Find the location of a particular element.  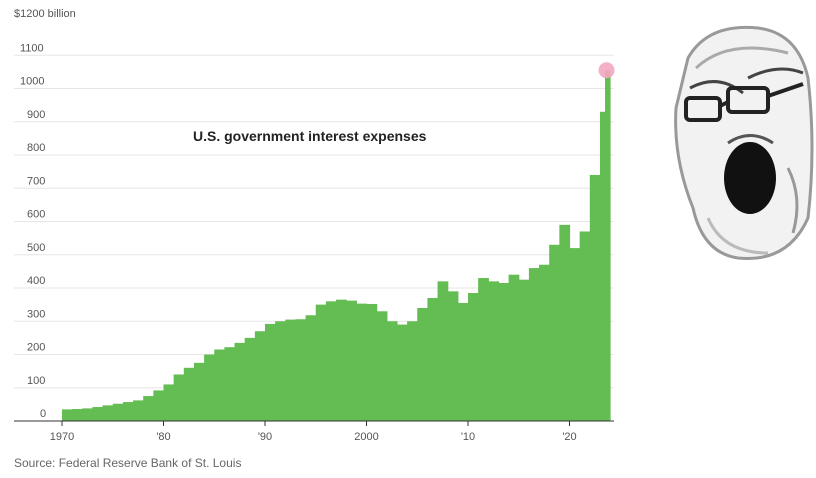

y-tick-label: 700 is located at coordinates (36, 181).